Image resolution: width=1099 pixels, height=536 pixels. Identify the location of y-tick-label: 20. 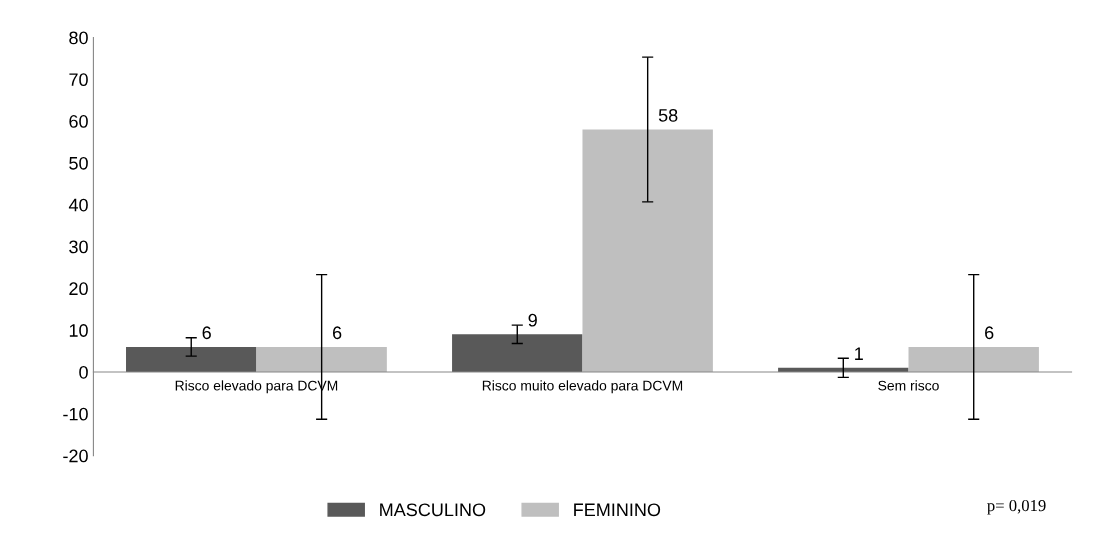
(78, 289).